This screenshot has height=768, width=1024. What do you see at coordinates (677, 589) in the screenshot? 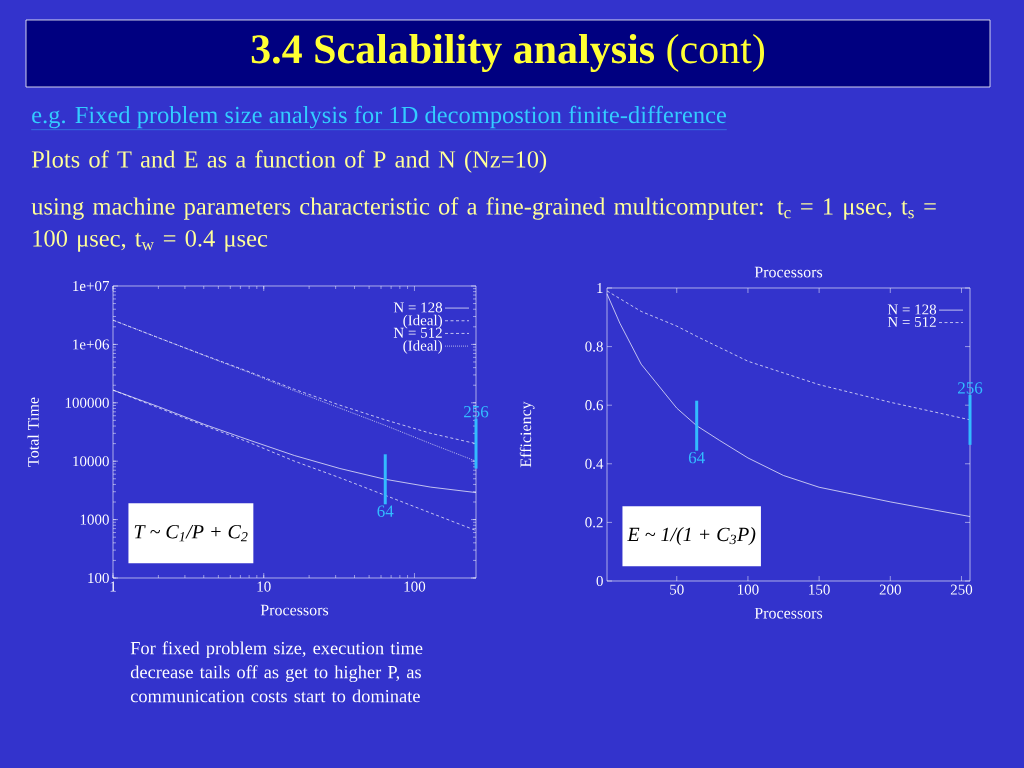
I see `x-tick-label: 50` at bounding box center [677, 589].